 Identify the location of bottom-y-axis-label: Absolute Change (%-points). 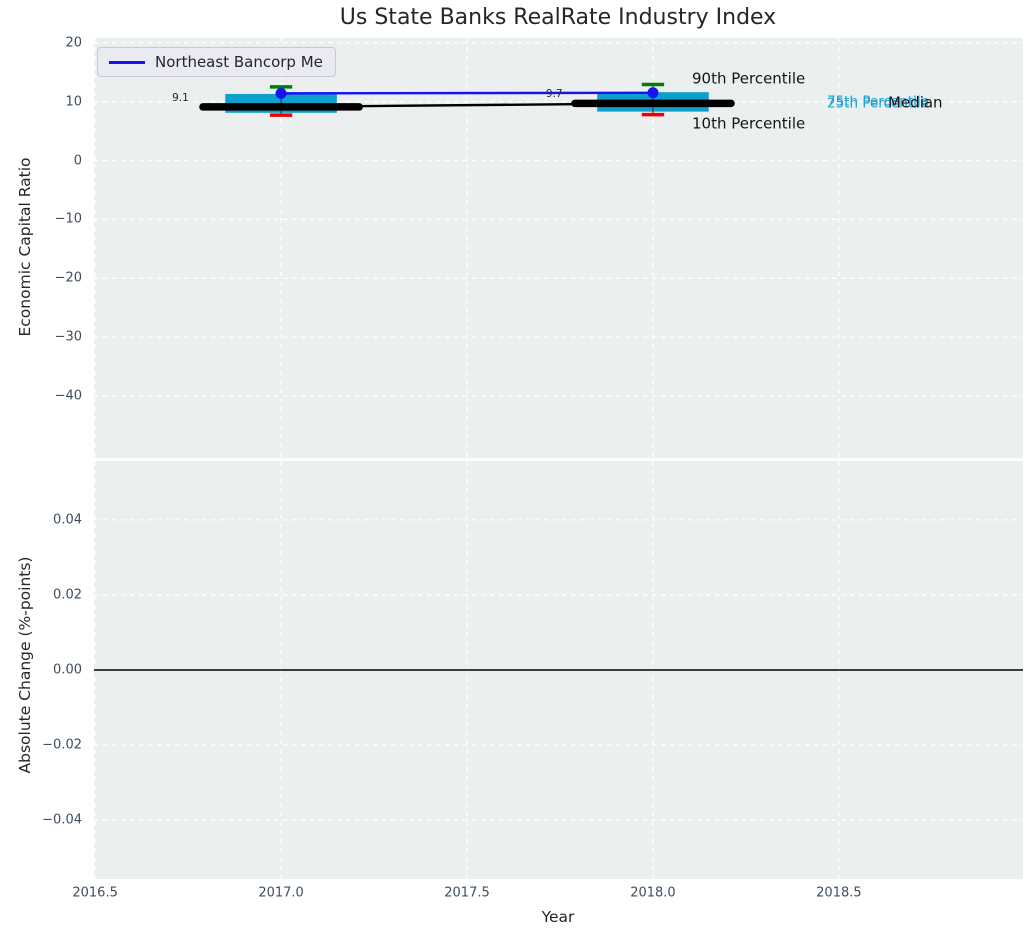
(25, 665).